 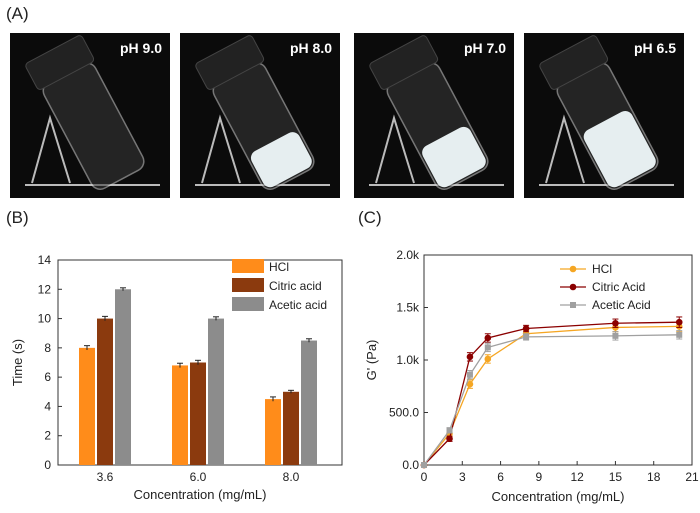 What do you see at coordinates (621, 305) in the screenshot?
I see `legend-label: Acetic Acid` at bounding box center [621, 305].